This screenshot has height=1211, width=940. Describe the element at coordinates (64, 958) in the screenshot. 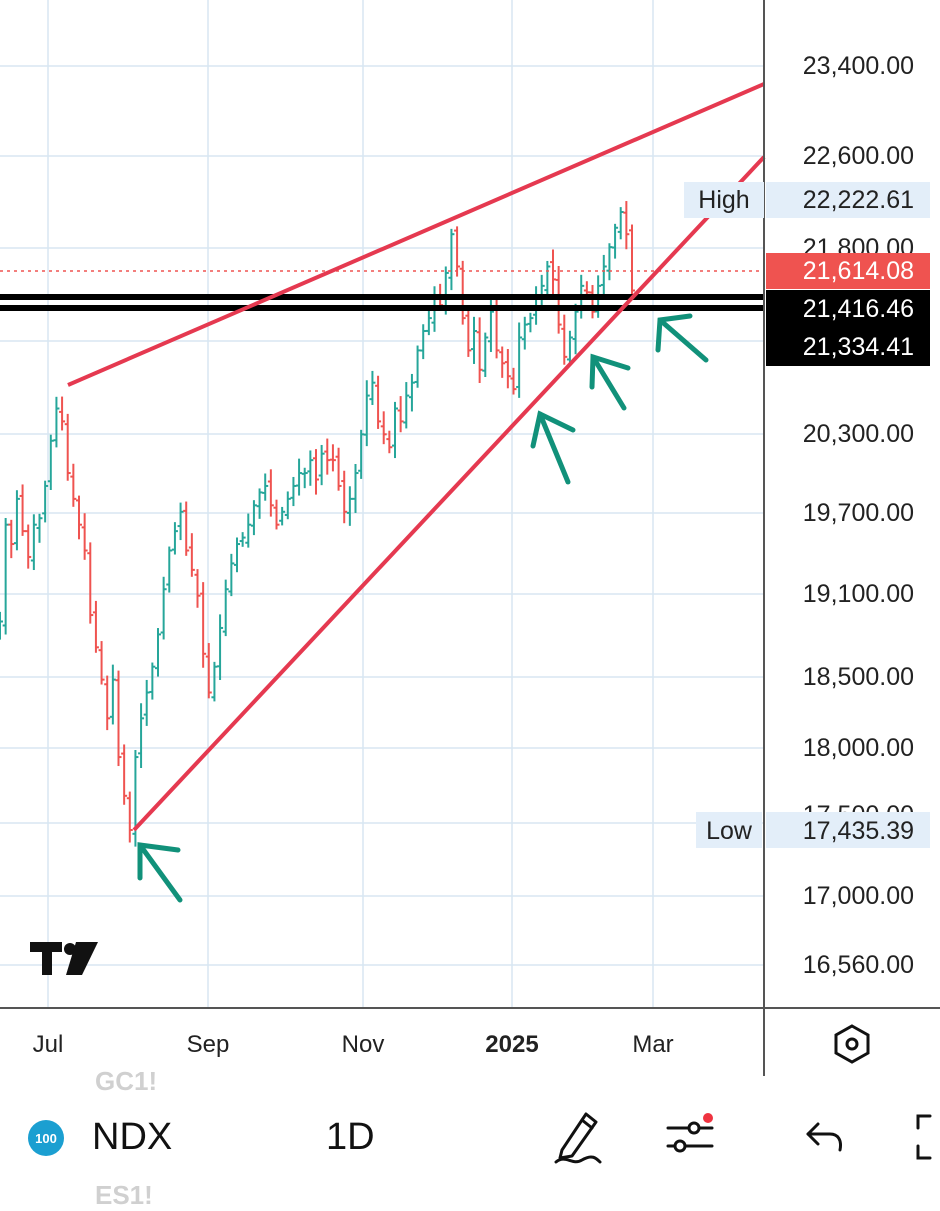

I see `tradingview-logo` at that location.